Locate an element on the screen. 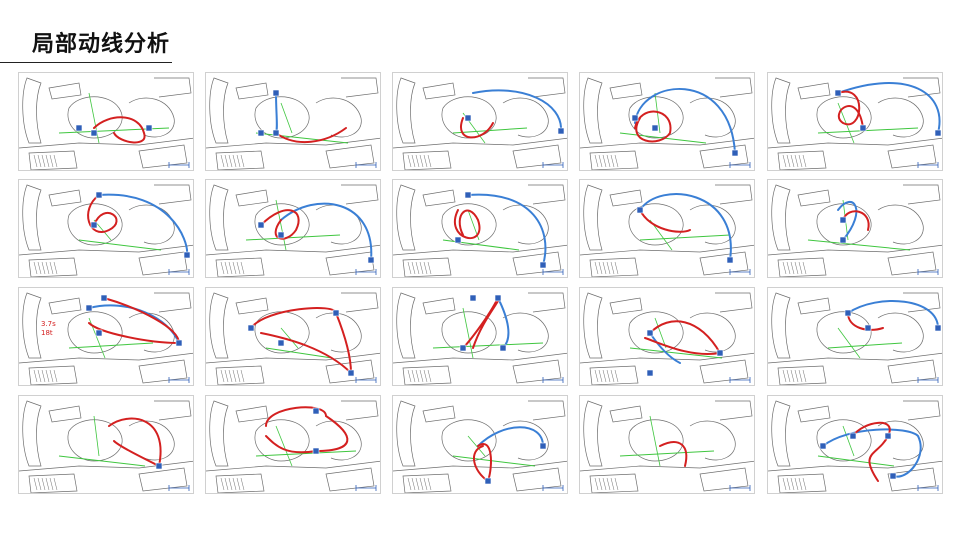  storyboard-panel-r2c5 is located at coordinates (855, 228).